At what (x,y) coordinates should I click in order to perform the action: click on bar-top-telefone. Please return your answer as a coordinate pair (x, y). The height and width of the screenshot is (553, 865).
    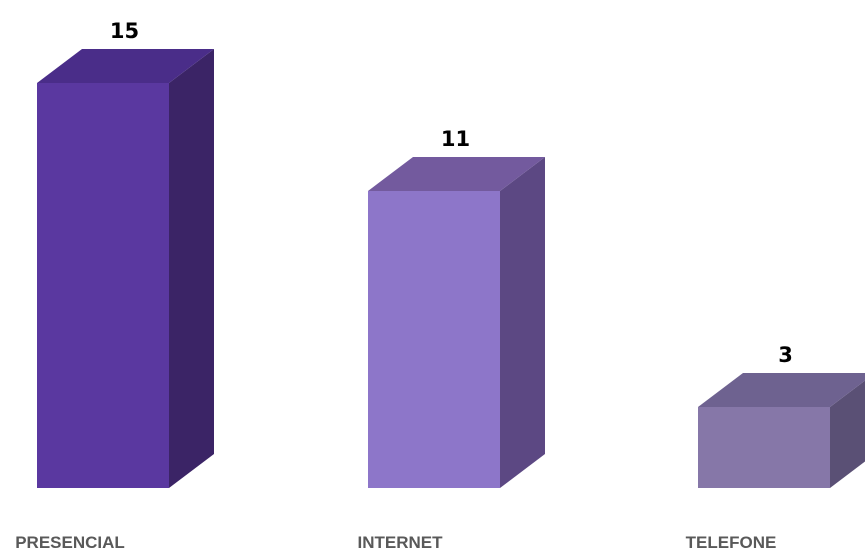
    Looking at the image, I should click on (781, 390).